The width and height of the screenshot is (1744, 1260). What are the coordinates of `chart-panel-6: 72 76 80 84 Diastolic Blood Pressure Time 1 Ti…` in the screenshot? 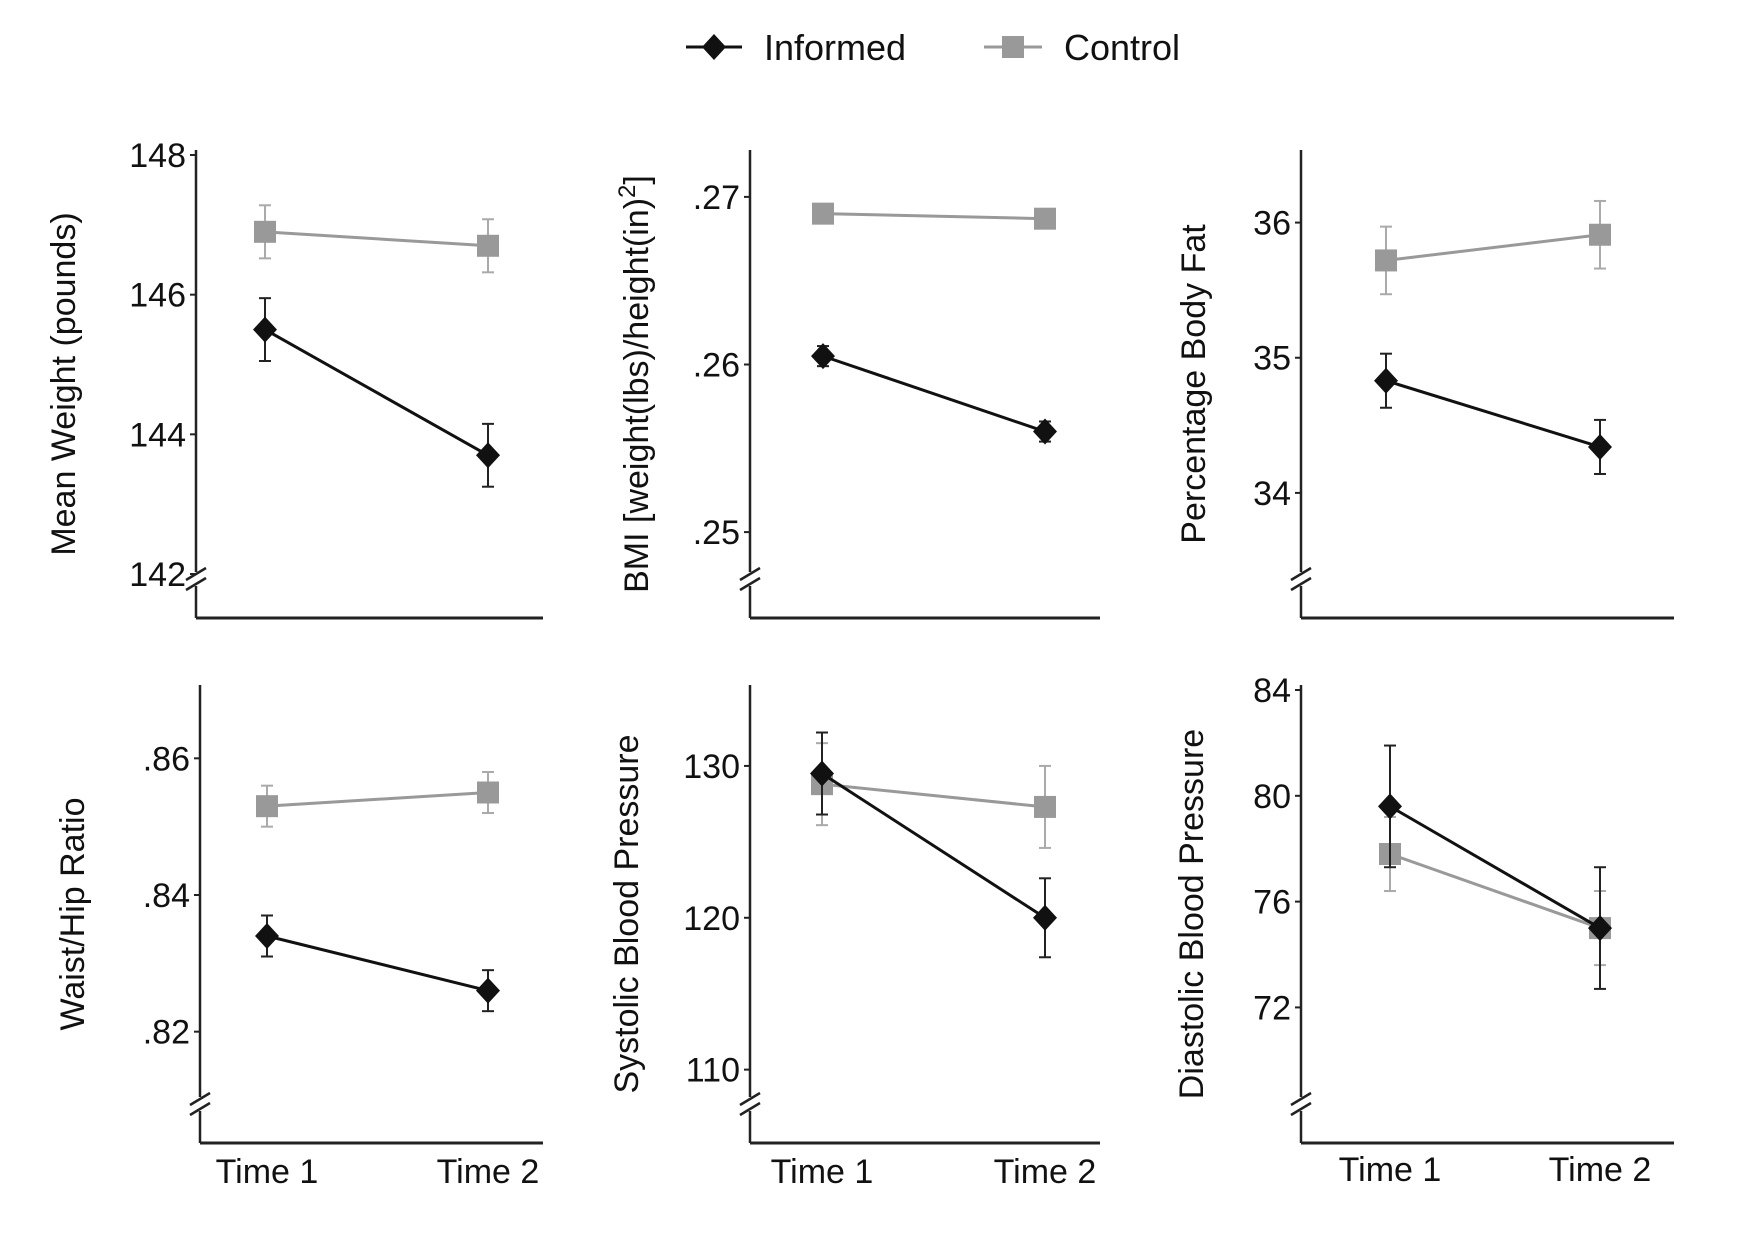 It's located at (1423, 930).